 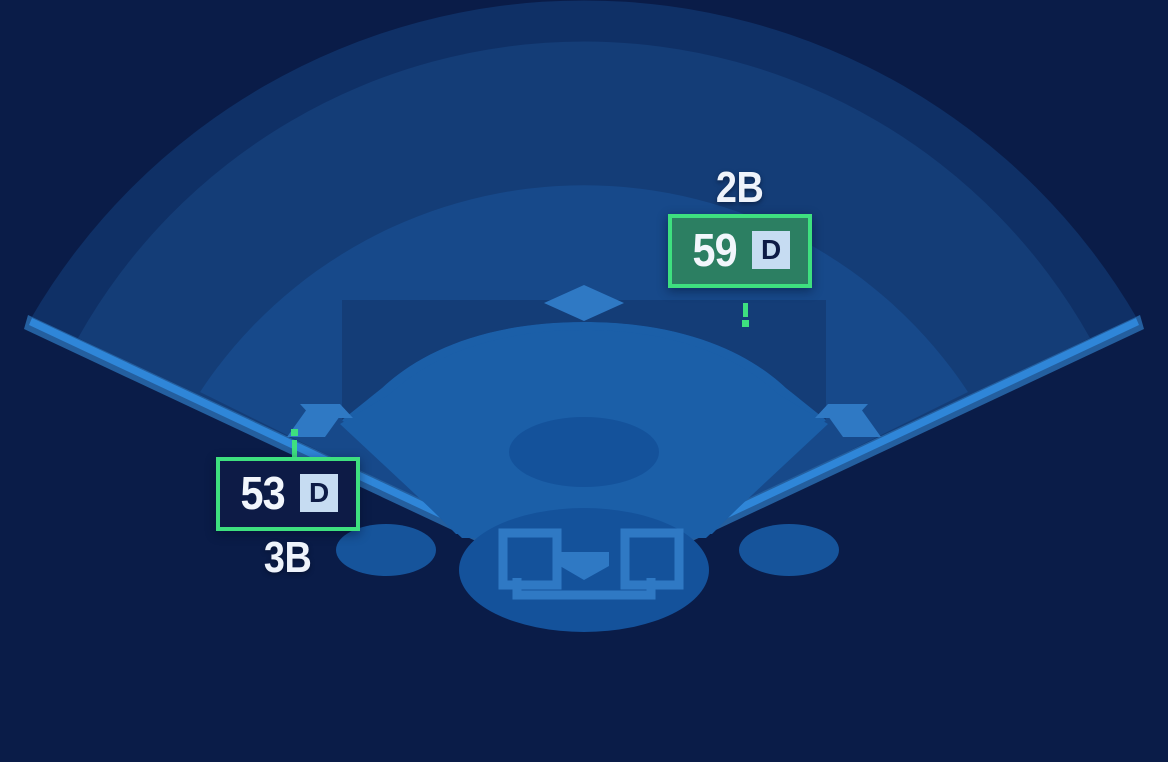 I want to click on third-base-top, so click(x=326, y=411).